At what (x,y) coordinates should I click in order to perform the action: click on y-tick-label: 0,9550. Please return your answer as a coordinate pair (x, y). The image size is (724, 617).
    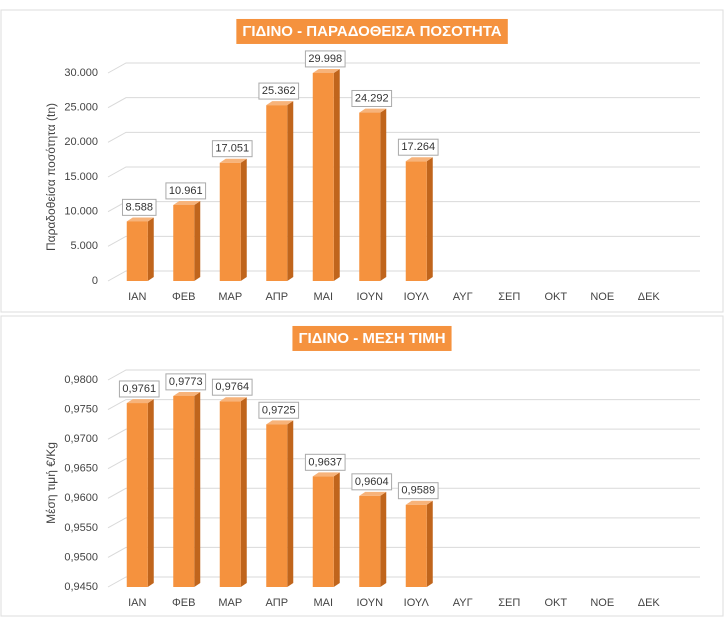
    Looking at the image, I should click on (81, 528).